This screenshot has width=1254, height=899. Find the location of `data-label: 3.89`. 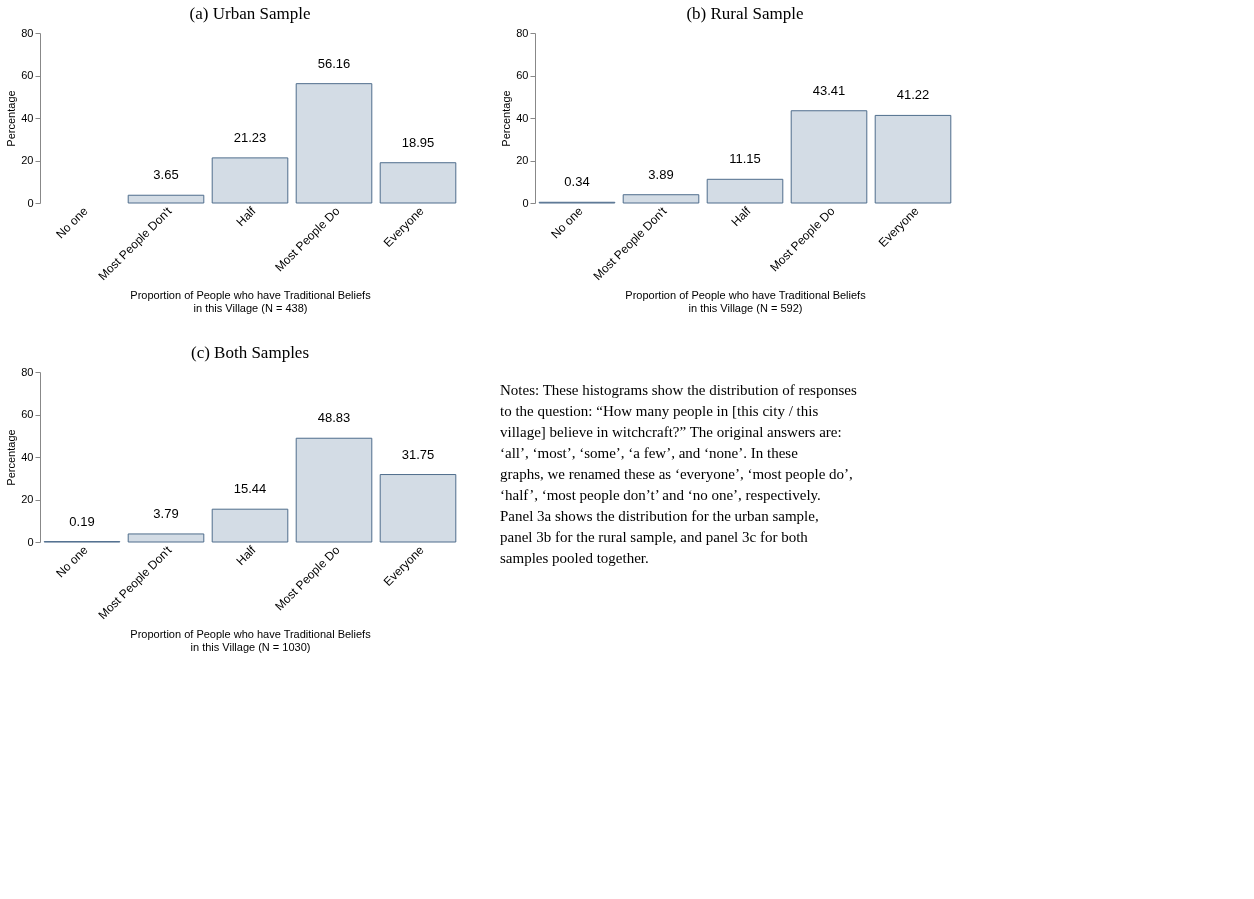

data-label: 3.89 is located at coordinates (661, 174).